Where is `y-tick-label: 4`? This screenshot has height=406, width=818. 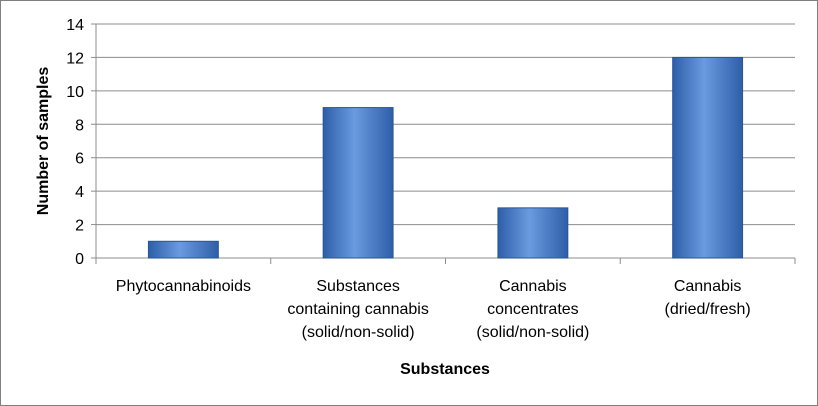 y-tick-label: 4 is located at coordinates (79, 192).